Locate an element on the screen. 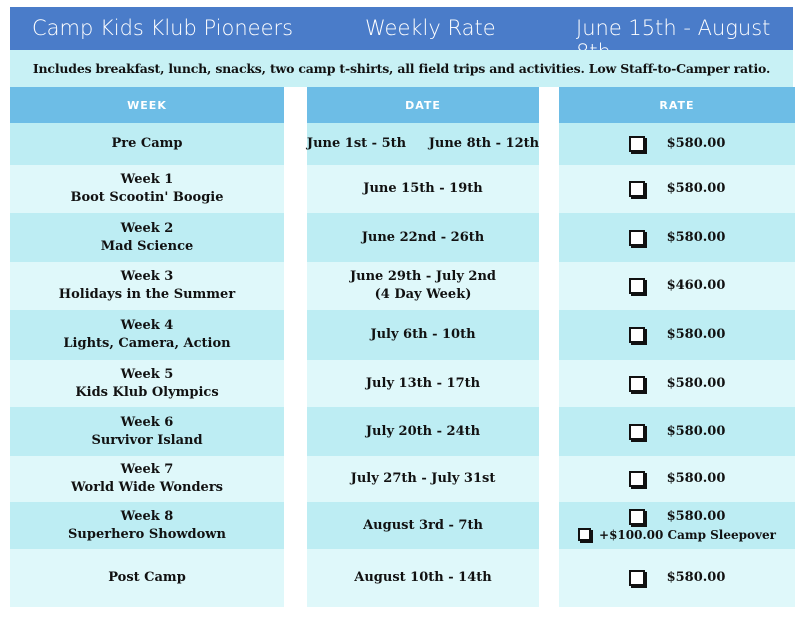 Image resolution: width=800 pixels, height=618 pixels. week-cell: Week 6 Survivor Island is located at coordinates (147, 431).